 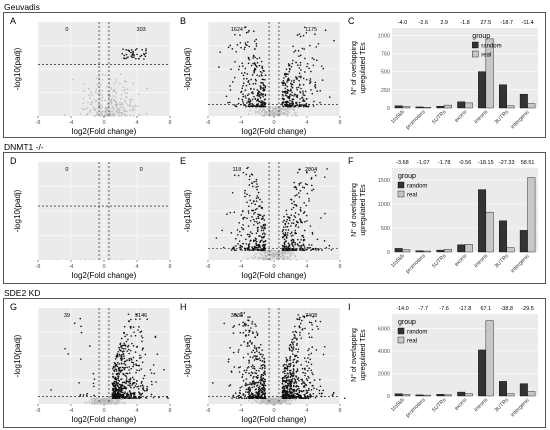 What do you see at coordinates (183, 307) in the screenshot?
I see `panel-letter: H` at bounding box center [183, 307].